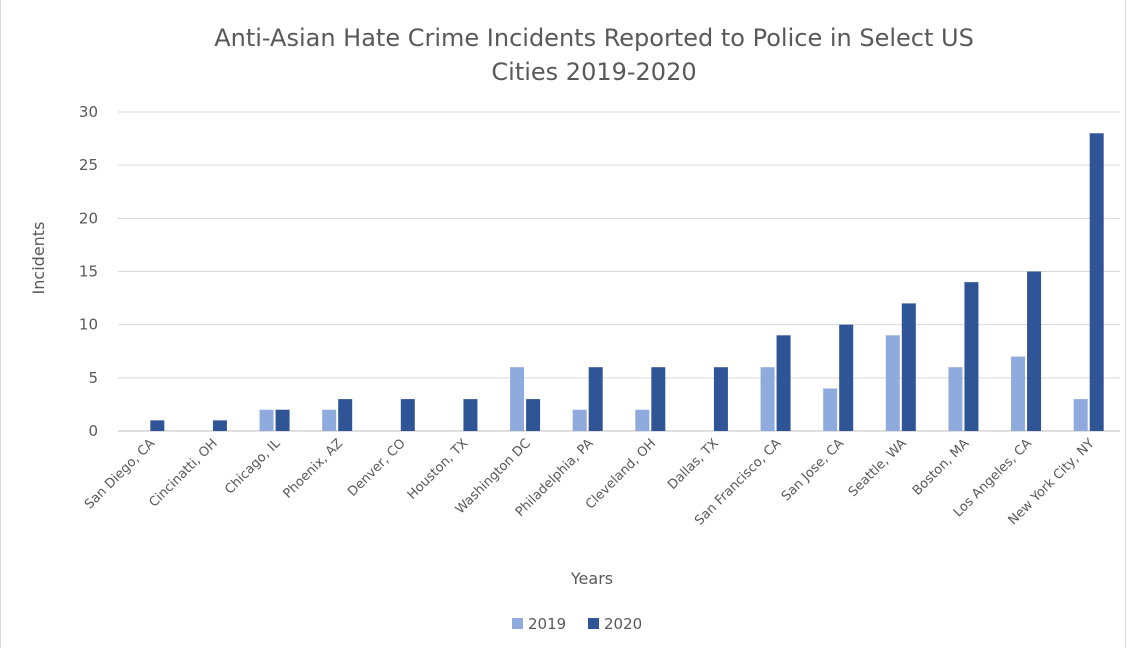 This screenshot has width=1134, height=652. Describe the element at coordinates (184, 473) in the screenshot. I see `x-tick-label: Cincinatti, OH` at that location.